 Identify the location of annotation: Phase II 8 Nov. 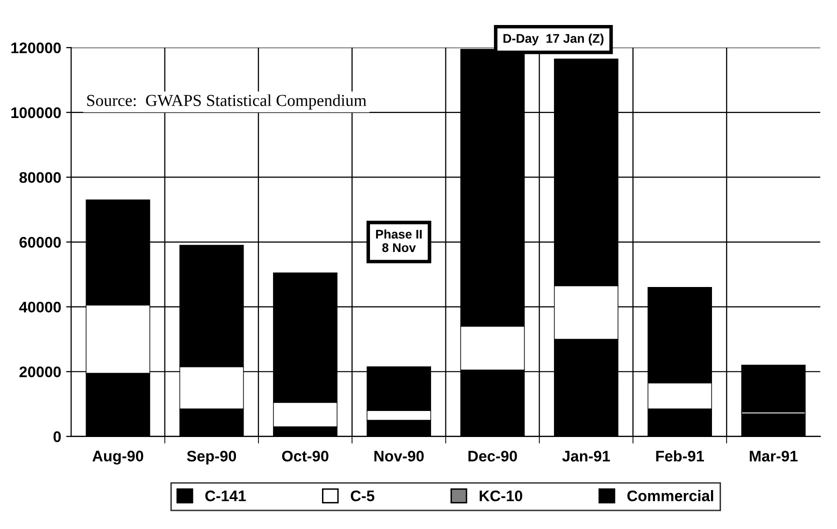
(399, 240).